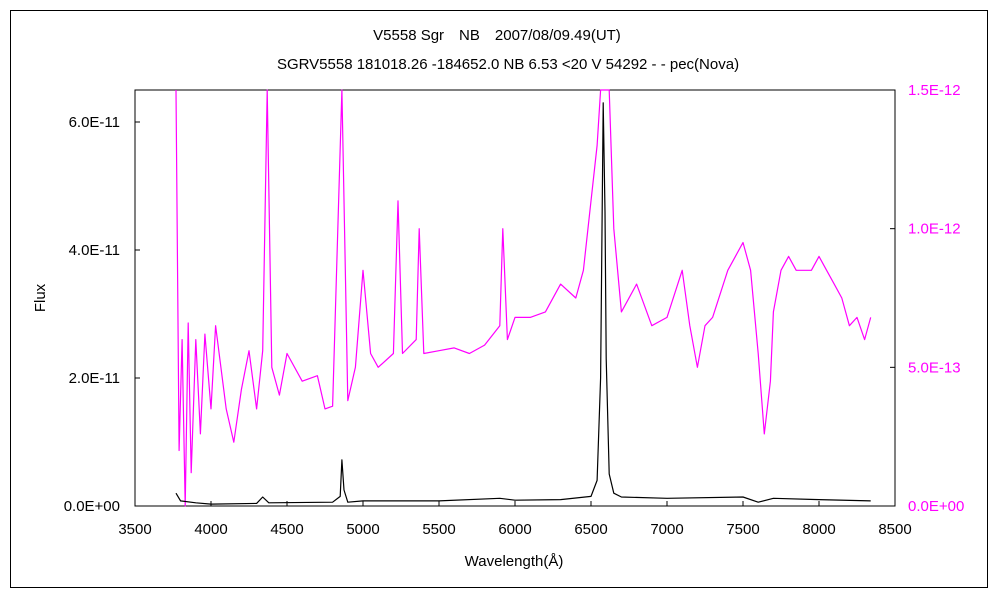 This screenshot has width=1000, height=600. I want to click on x-tick-label: 5500, so click(438, 529).